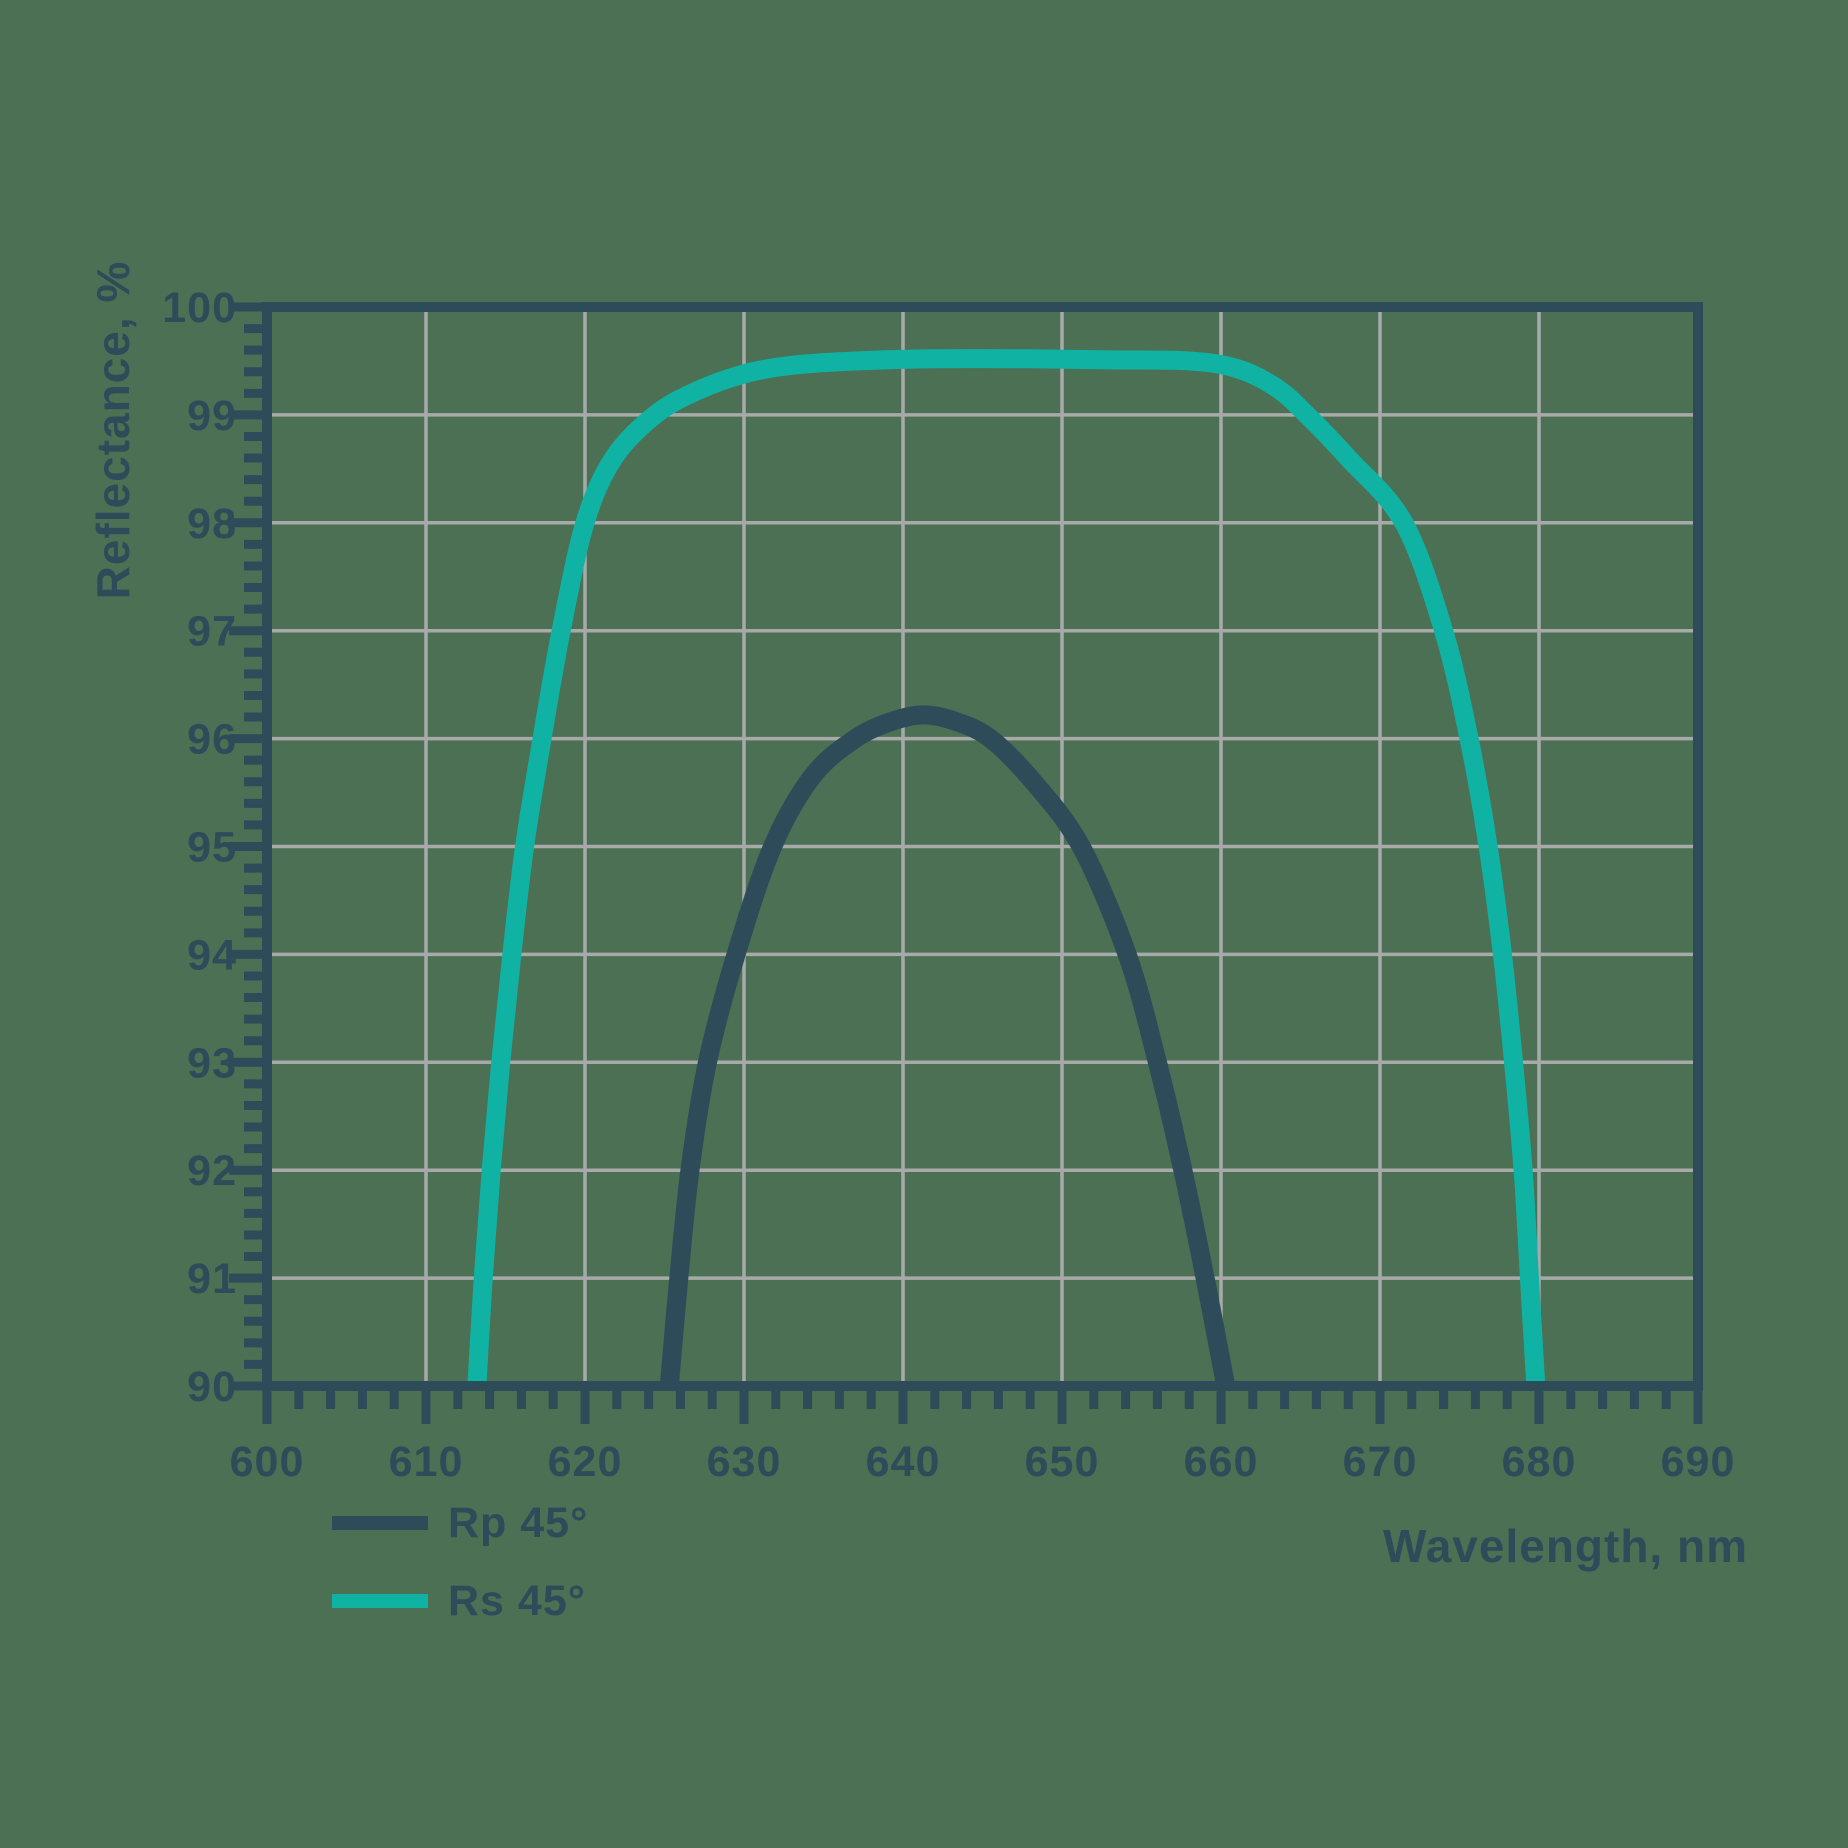  I want to click on x-tick-label: 690, so click(1698, 1462).